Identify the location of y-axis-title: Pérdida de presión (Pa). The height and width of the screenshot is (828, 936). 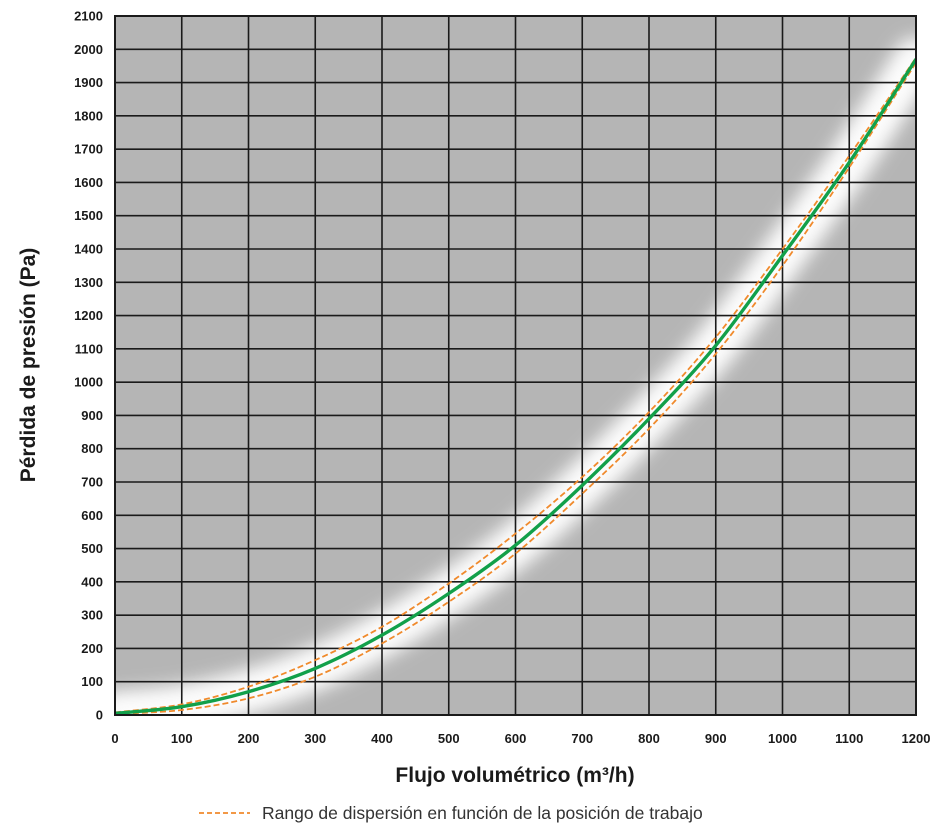
(28, 365).